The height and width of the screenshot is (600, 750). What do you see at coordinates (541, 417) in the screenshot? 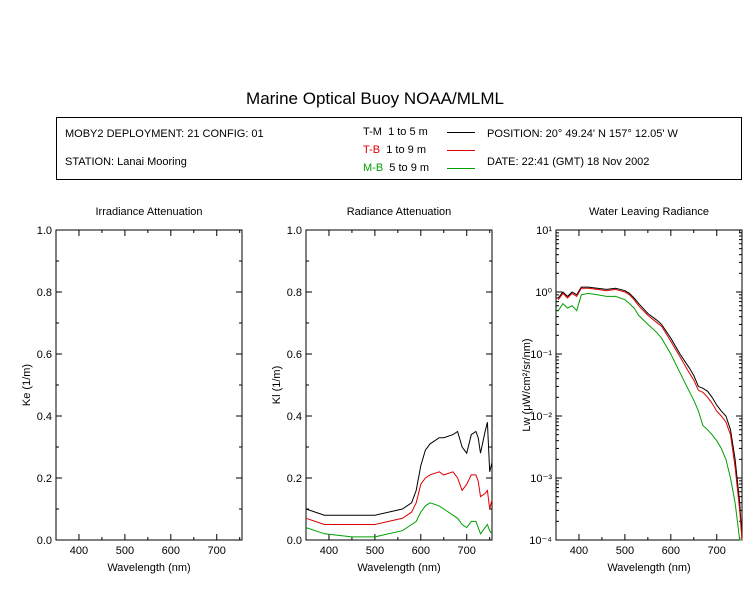
I see `y-tick-label: 10⁻²` at bounding box center [541, 417].